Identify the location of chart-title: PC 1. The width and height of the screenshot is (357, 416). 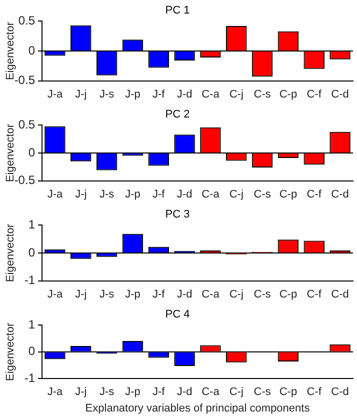
(177, 10).